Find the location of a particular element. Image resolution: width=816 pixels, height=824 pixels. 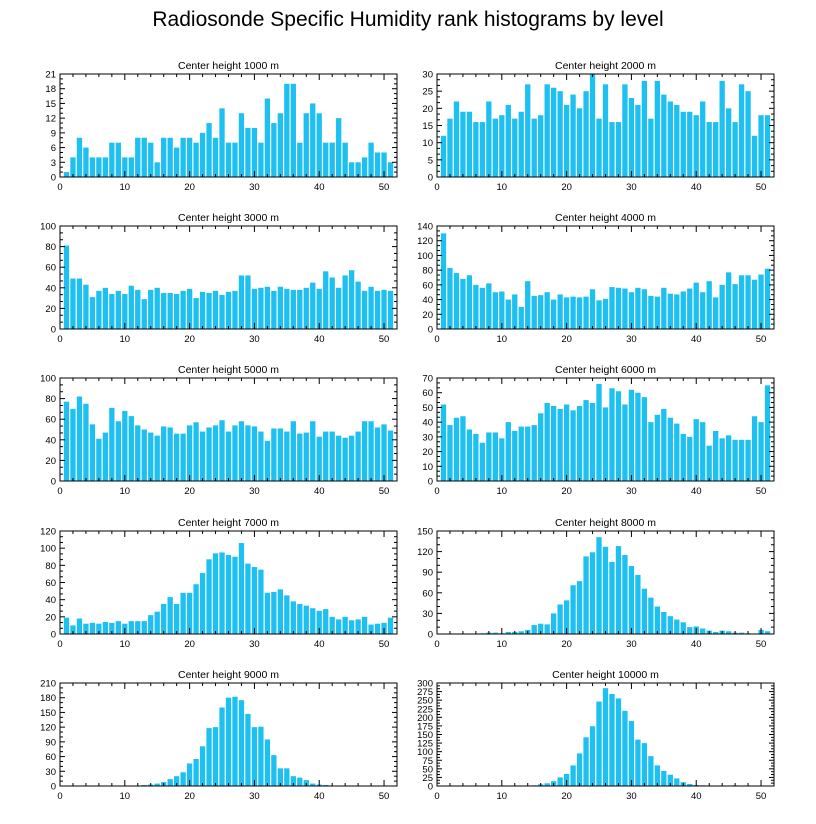

y-tick-label: 180 is located at coordinates (48, 698).